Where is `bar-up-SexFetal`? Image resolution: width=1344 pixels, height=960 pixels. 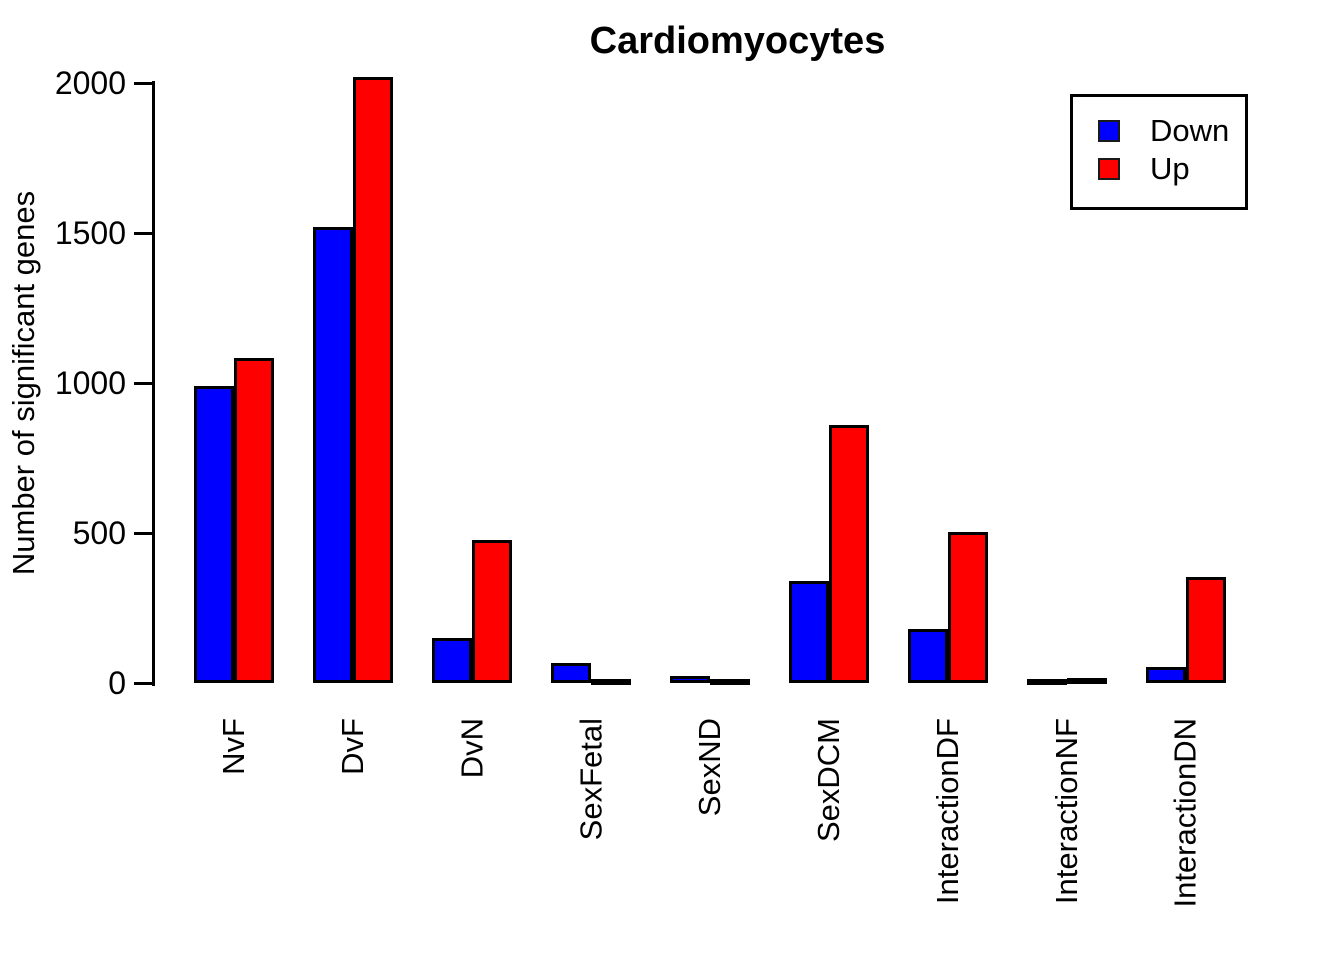 bar-up-SexFetal is located at coordinates (611, 682).